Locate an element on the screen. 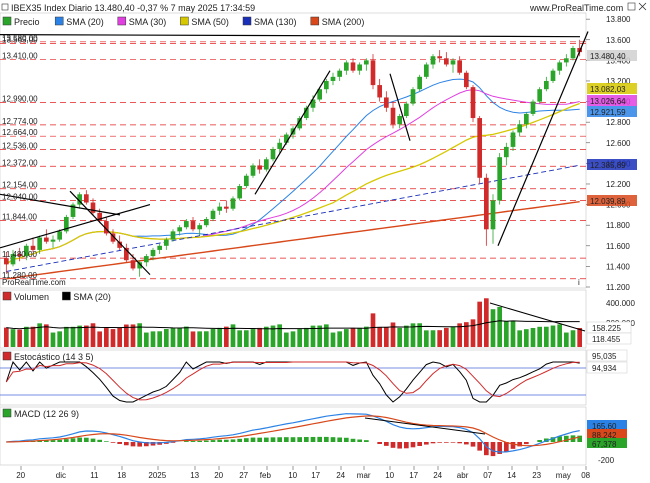  volume-sma-line is located at coordinates (293, 325).